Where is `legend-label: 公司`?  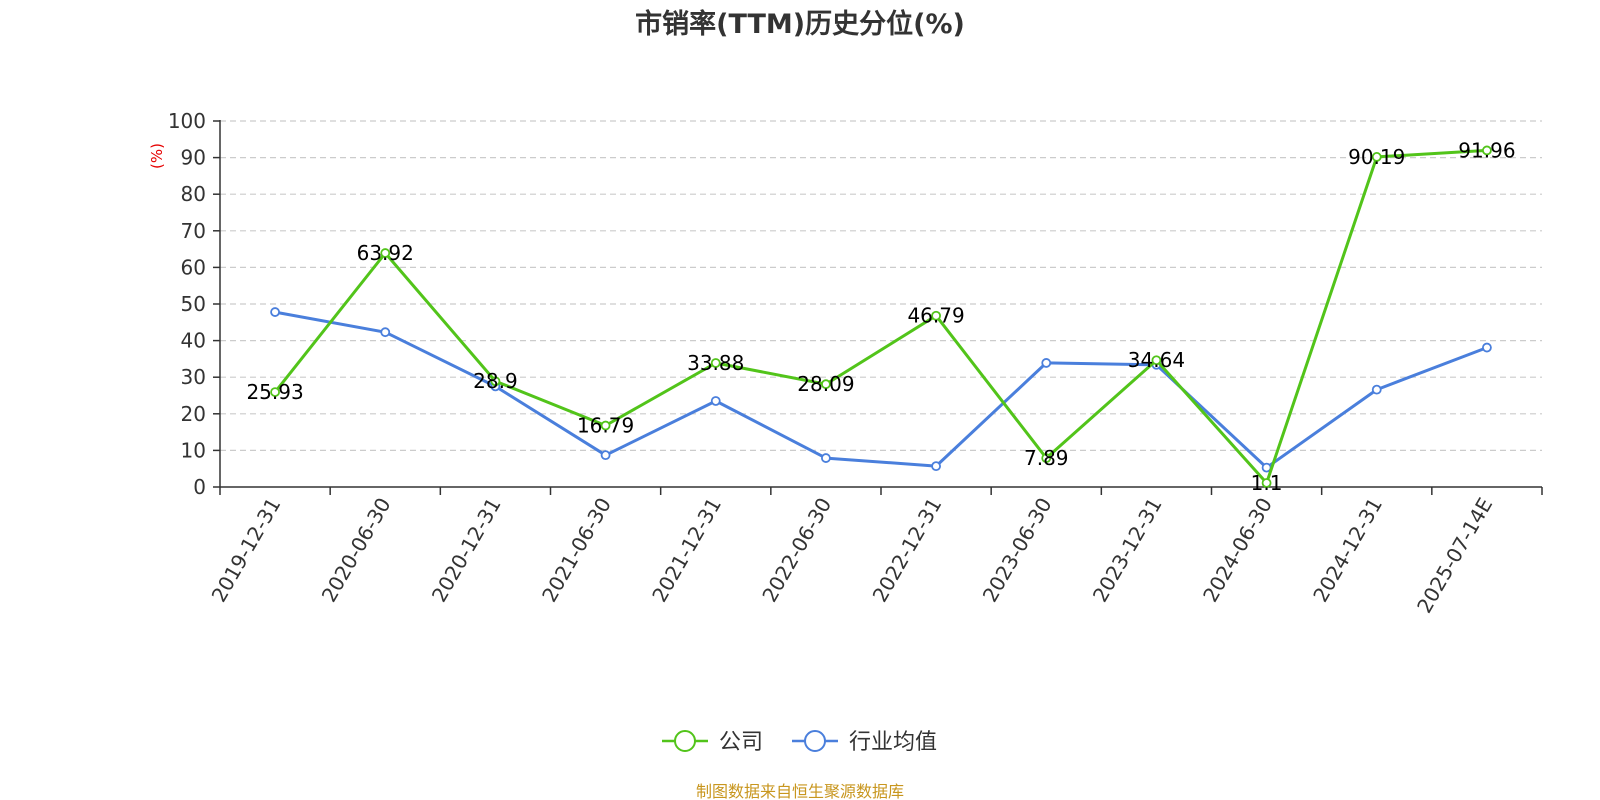 legend-label: 公司 is located at coordinates (741, 742).